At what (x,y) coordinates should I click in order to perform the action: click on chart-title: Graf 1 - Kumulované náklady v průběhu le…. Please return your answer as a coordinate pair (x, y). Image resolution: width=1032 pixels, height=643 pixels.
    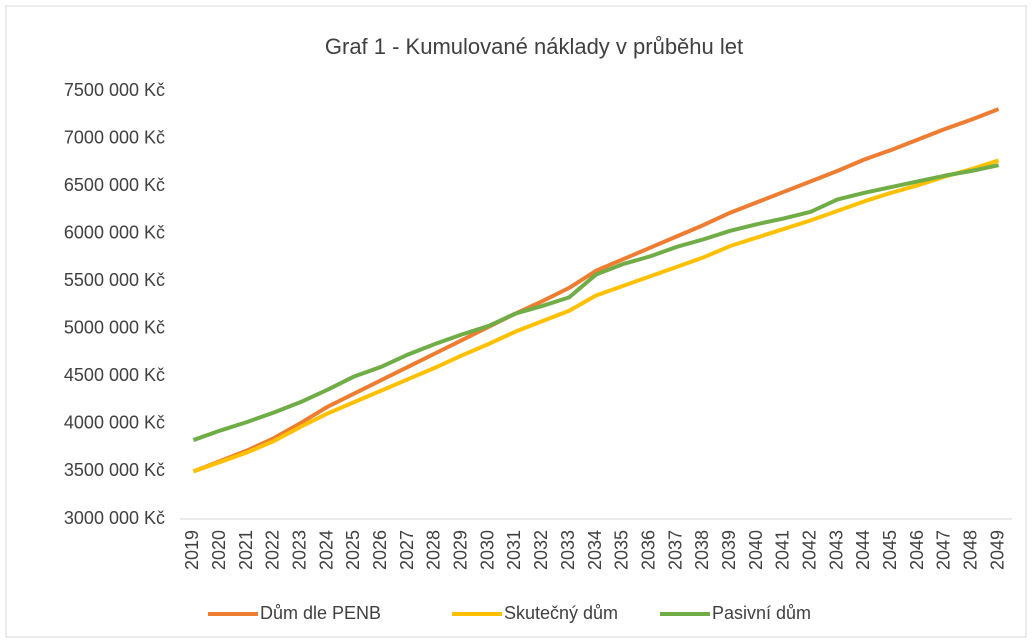
    Looking at the image, I should click on (534, 46).